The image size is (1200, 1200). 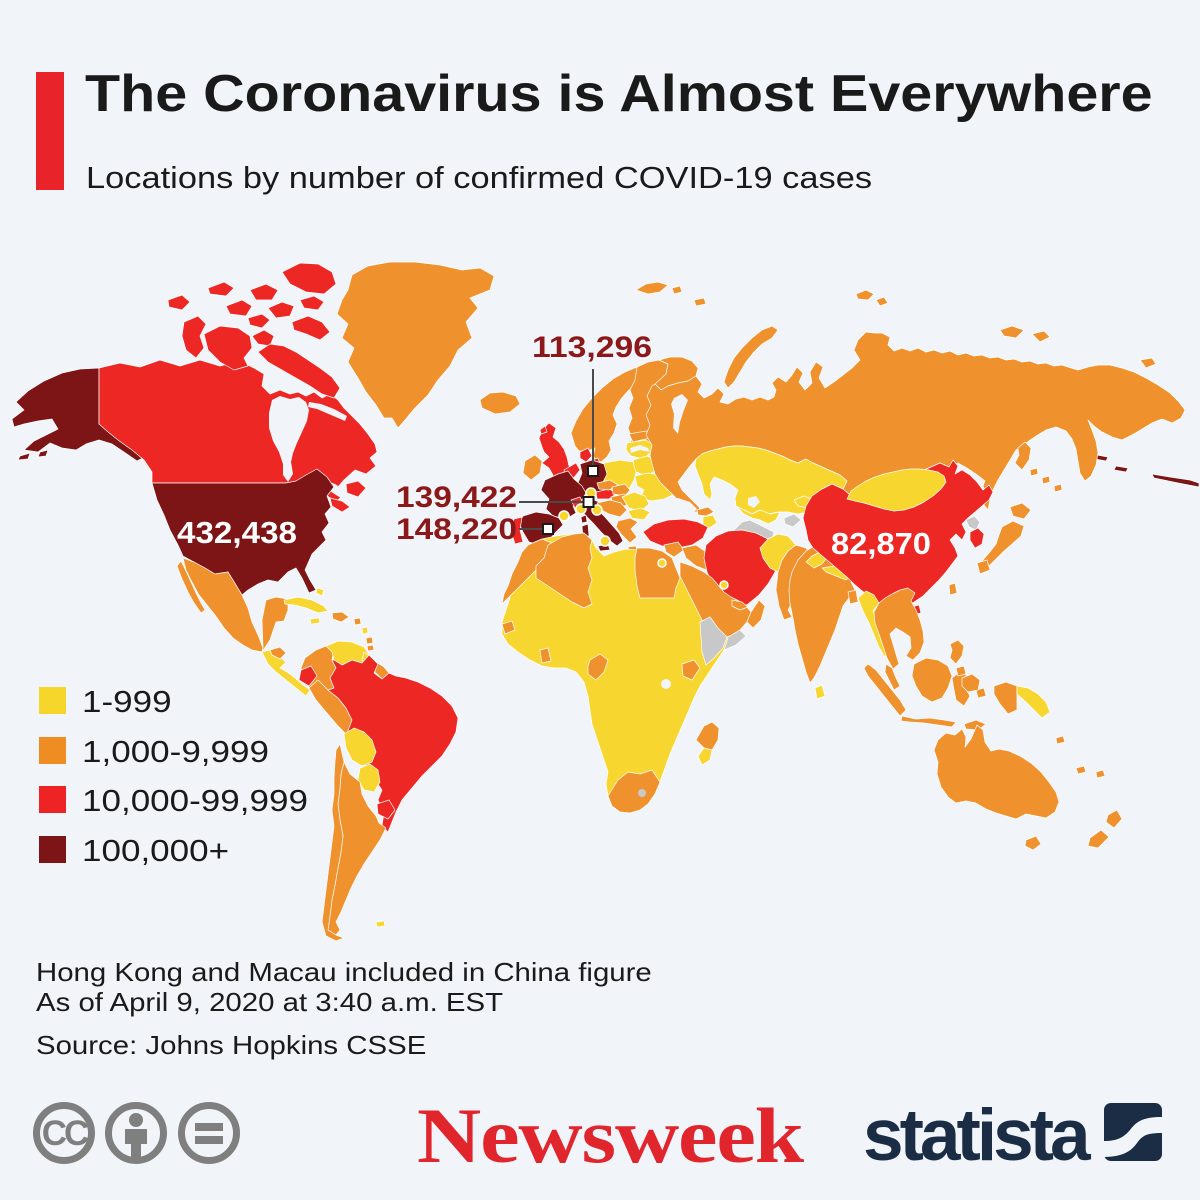 I want to click on svg-text: 139,422, so click(x=456, y=497).